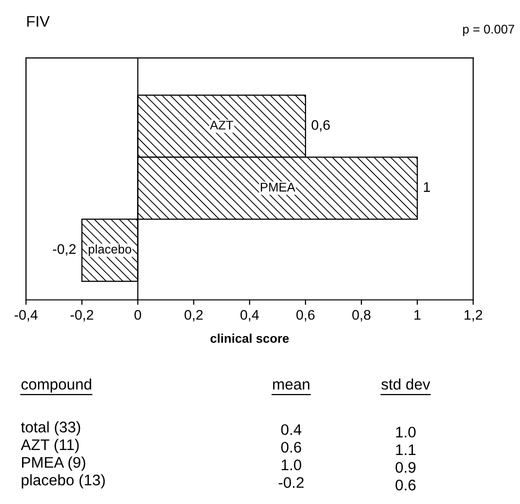  Describe the element at coordinates (361, 316) in the screenshot. I see `x-tick-label: 0,8` at that location.